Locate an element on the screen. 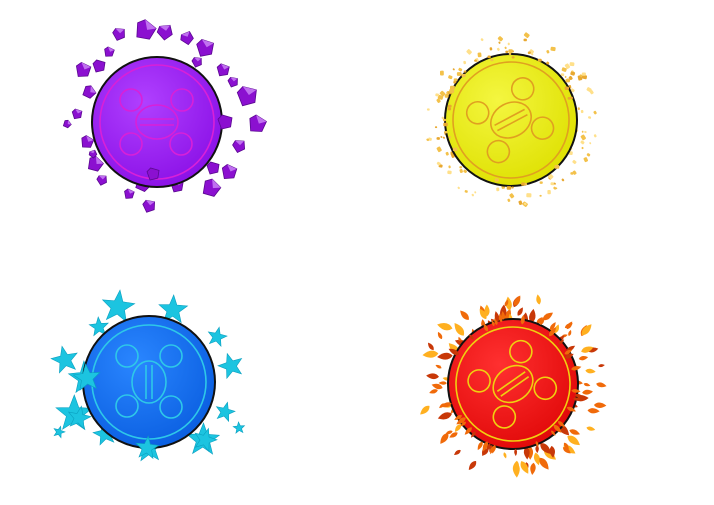 This screenshot has height=505, width=714. inner-ring is located at coordinates (511, 120).